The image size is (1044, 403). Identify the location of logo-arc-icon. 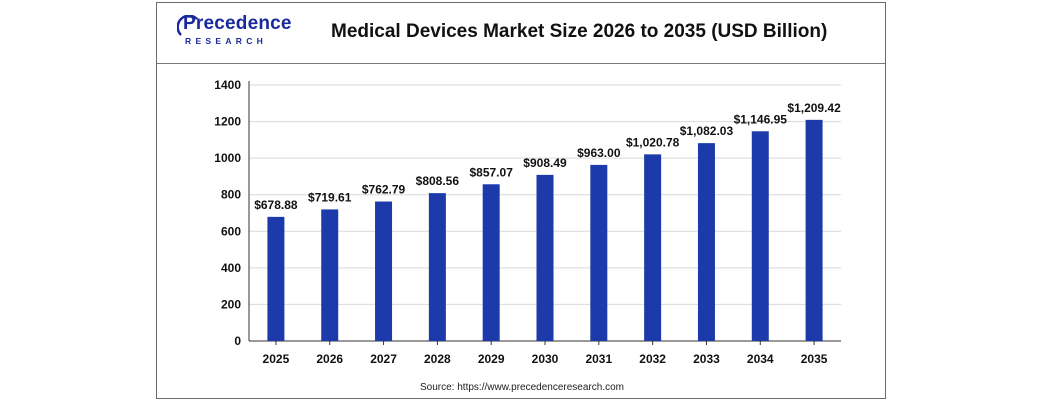
(187, 25).